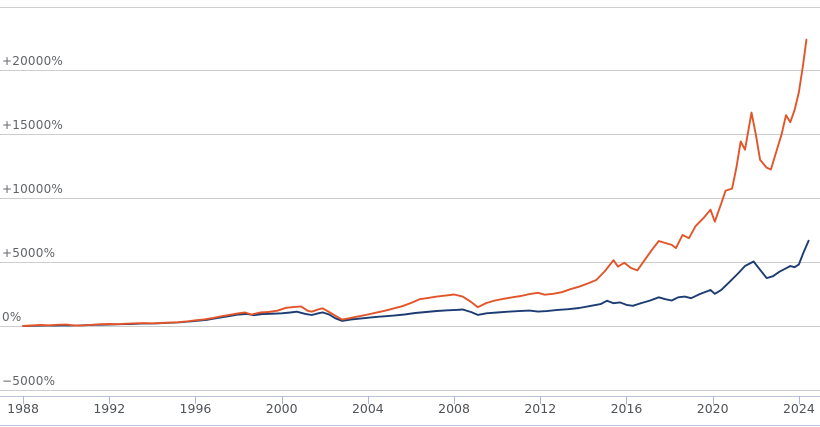 The height and width of the screenshot is (427, 820). Describe the element at coordinates (712, 408) in the screenshot. I see `x-tick-label: 2020` at that location.